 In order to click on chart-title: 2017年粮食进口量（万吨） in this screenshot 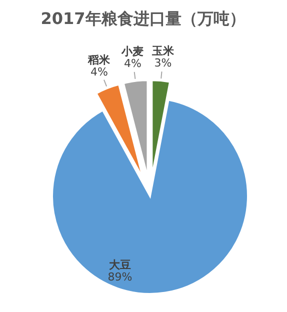, I will do `click(143, 18)`.